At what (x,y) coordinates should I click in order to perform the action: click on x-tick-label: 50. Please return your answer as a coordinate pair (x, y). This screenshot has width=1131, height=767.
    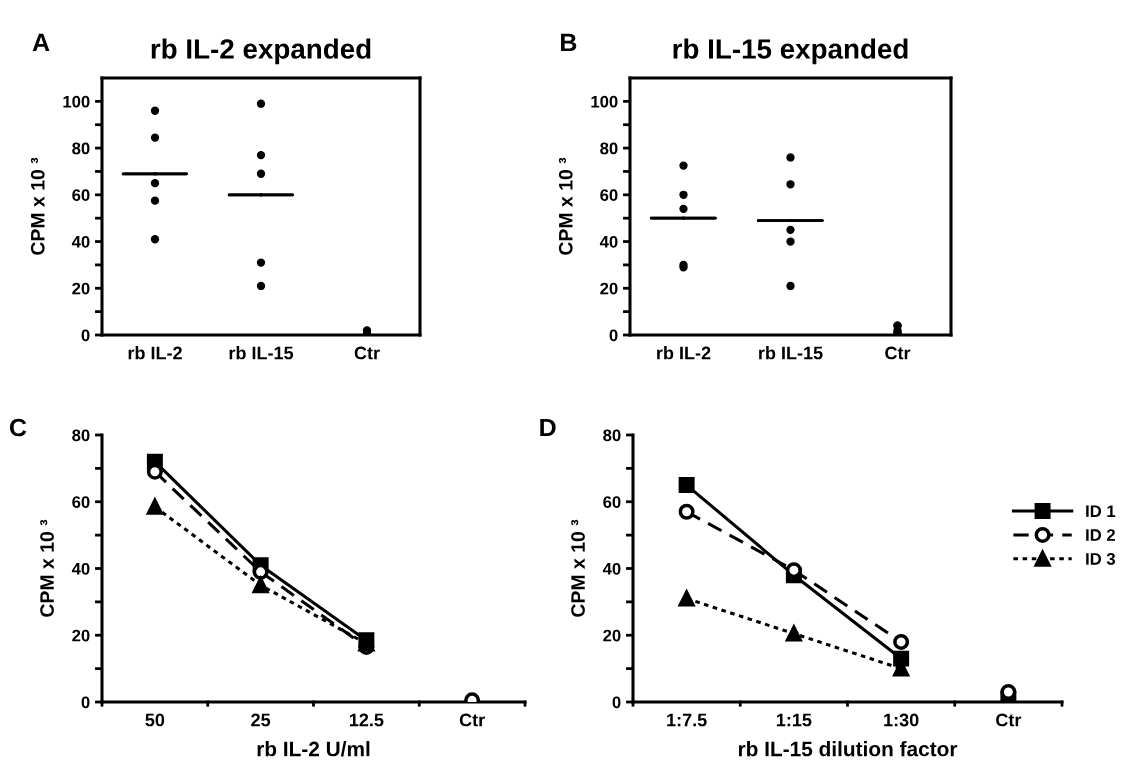
    Looking at the image, I should click on (155, 720).